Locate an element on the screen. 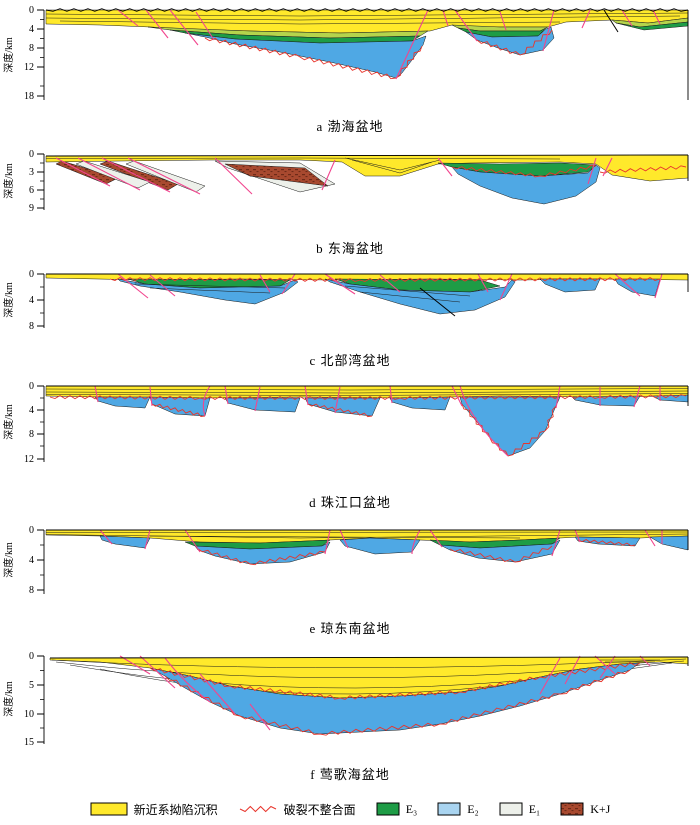 The height and width of the screenshot is (825, 700). panel-f-axis-labels-shape: 15 is located at coordinates (29, 742).